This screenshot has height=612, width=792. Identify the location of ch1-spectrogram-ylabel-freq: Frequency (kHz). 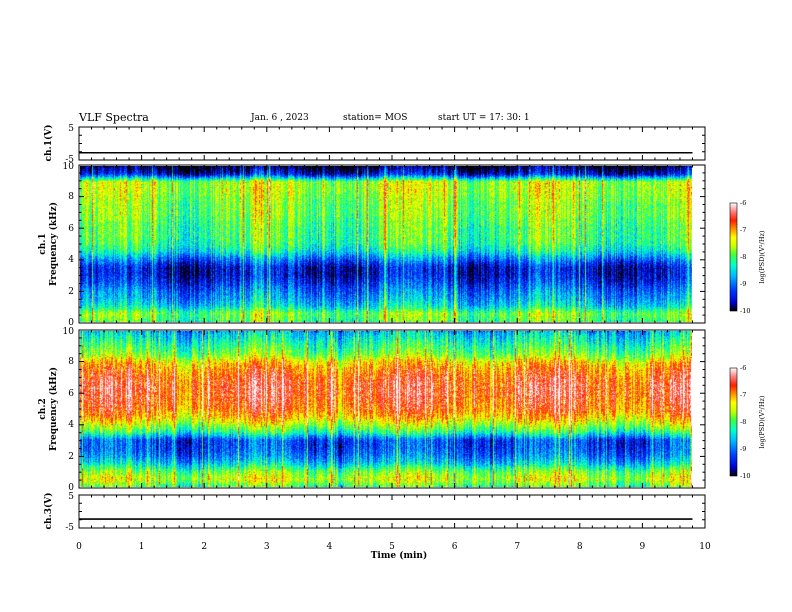
(53, 244).